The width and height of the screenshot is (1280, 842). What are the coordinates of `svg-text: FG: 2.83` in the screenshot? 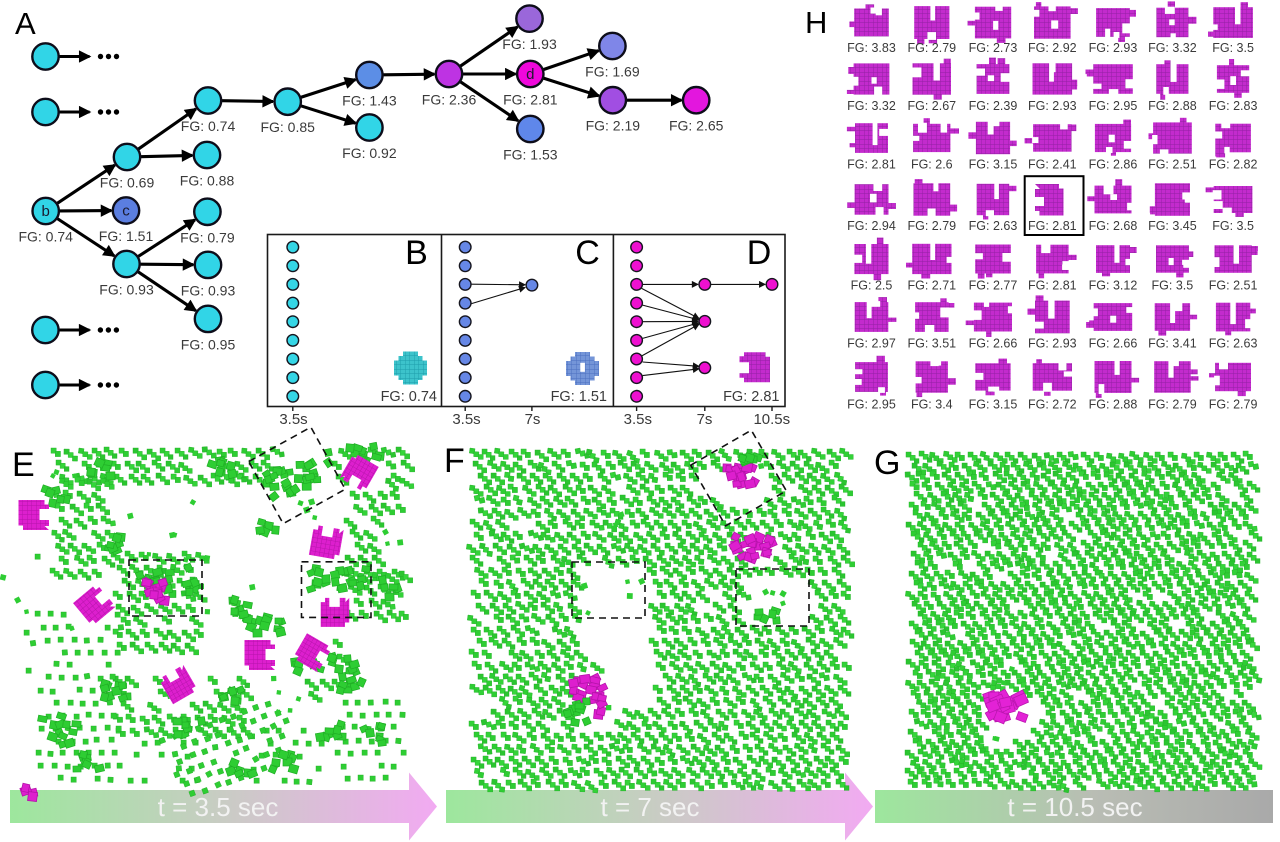 It's located at (1233, 106).